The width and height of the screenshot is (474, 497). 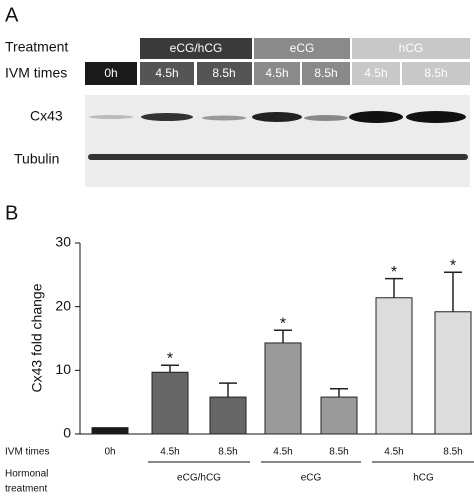 What do you see at coordinates (278, 157) in the screenshot?
I see `tubulin-bands` at bounding box center [278, 157].